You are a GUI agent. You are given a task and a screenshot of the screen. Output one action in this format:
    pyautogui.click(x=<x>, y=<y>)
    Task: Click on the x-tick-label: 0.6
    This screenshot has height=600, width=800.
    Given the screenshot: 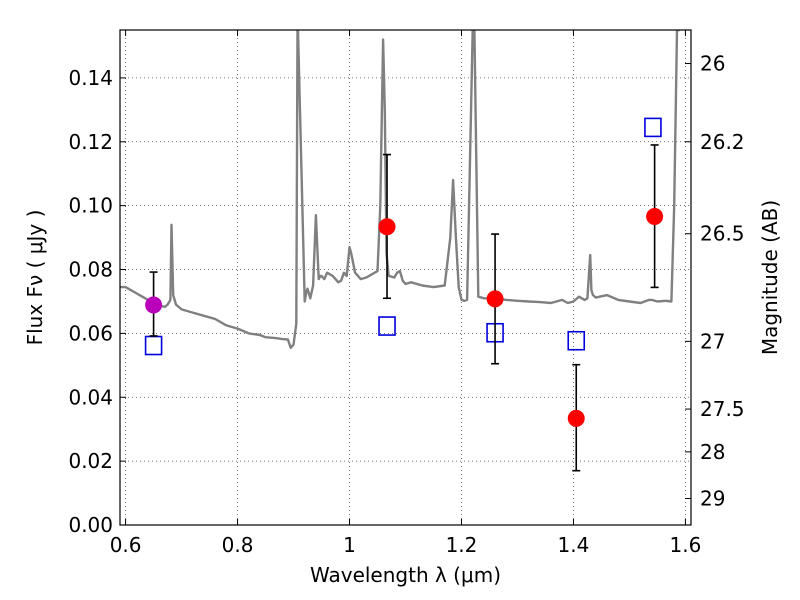 What is the action you would take?
    pyautogui.click(x=126, y=545)
    